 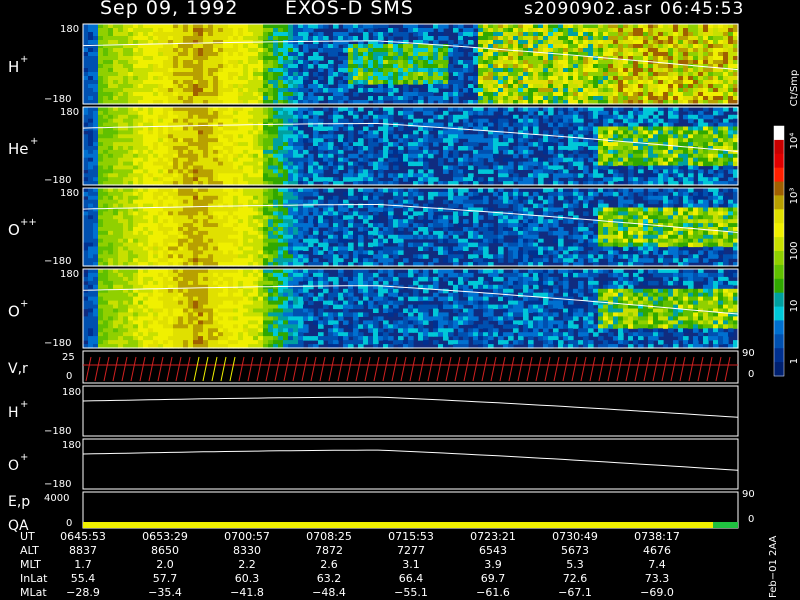 What do you see at coordinates (69, 112) in the screenshot?
I see `axis-max-label: 180` at bounding box center [69, 112].